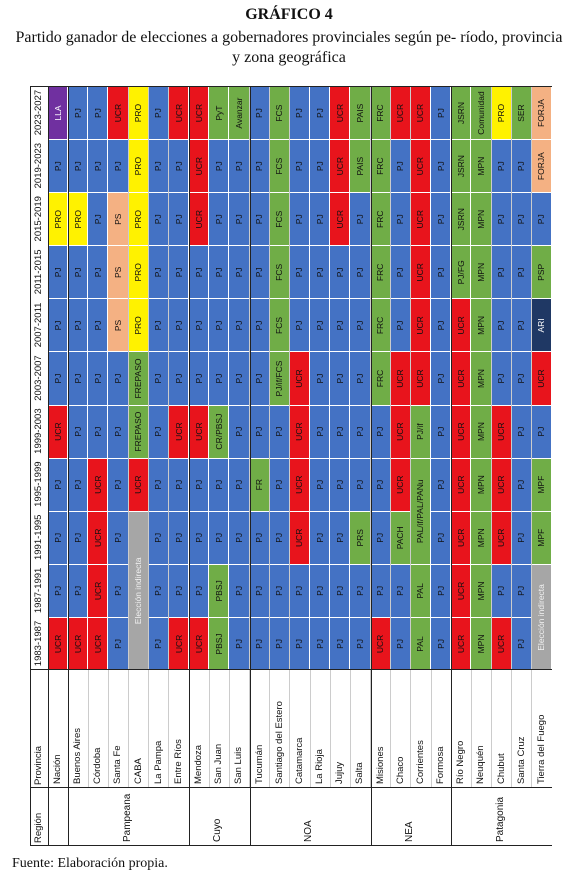 This screenshot has width=578, height=882. What do you see at coordinates (541, 325) in the screenshot?
I see `party-cell: ARI` at bounding box center [541, 325].